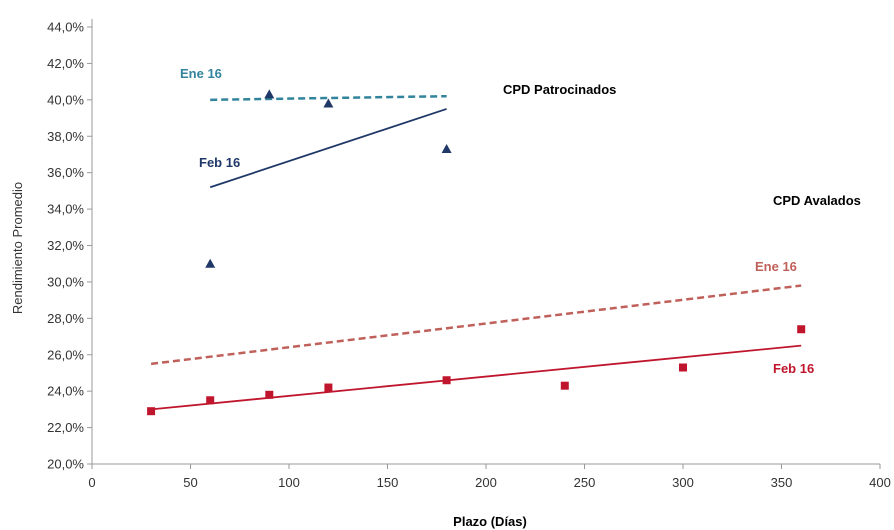  What do you see at coordinates (65, 427) in the screenshot?
I see `y-tick-label: 22,0%` at bounding box center [65, 427].